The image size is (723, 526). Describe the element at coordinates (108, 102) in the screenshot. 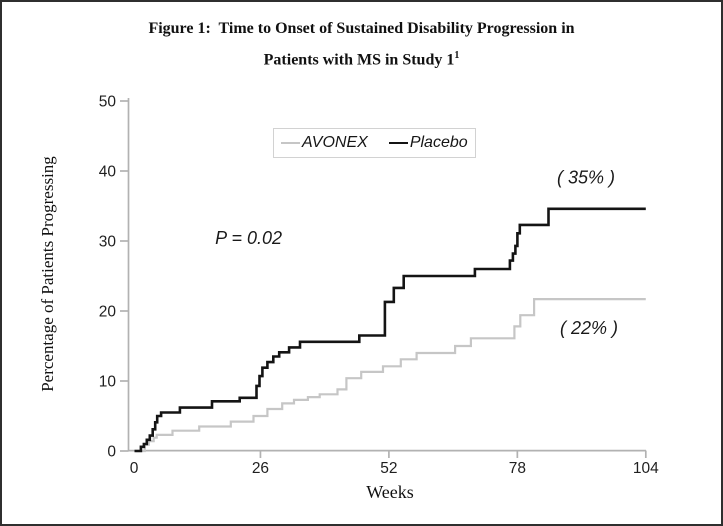

I see `y-tick-label: 50` at that location.